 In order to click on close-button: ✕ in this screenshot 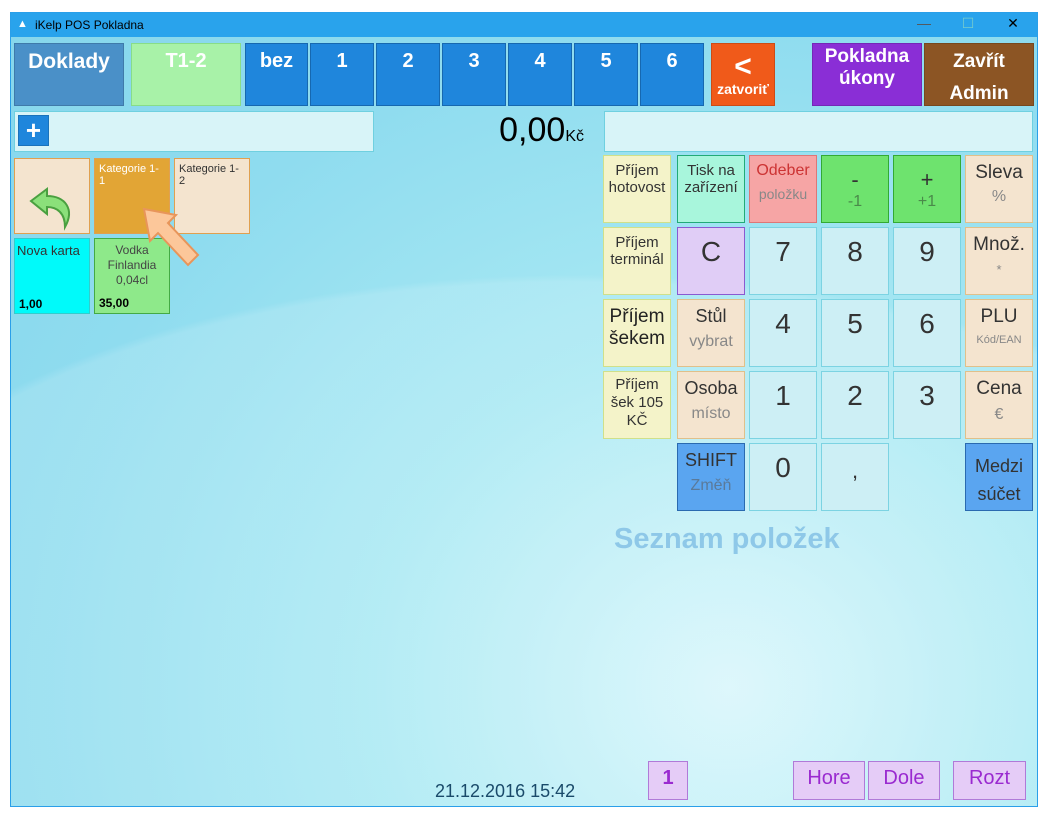, I will do `click(1013, 23)`.